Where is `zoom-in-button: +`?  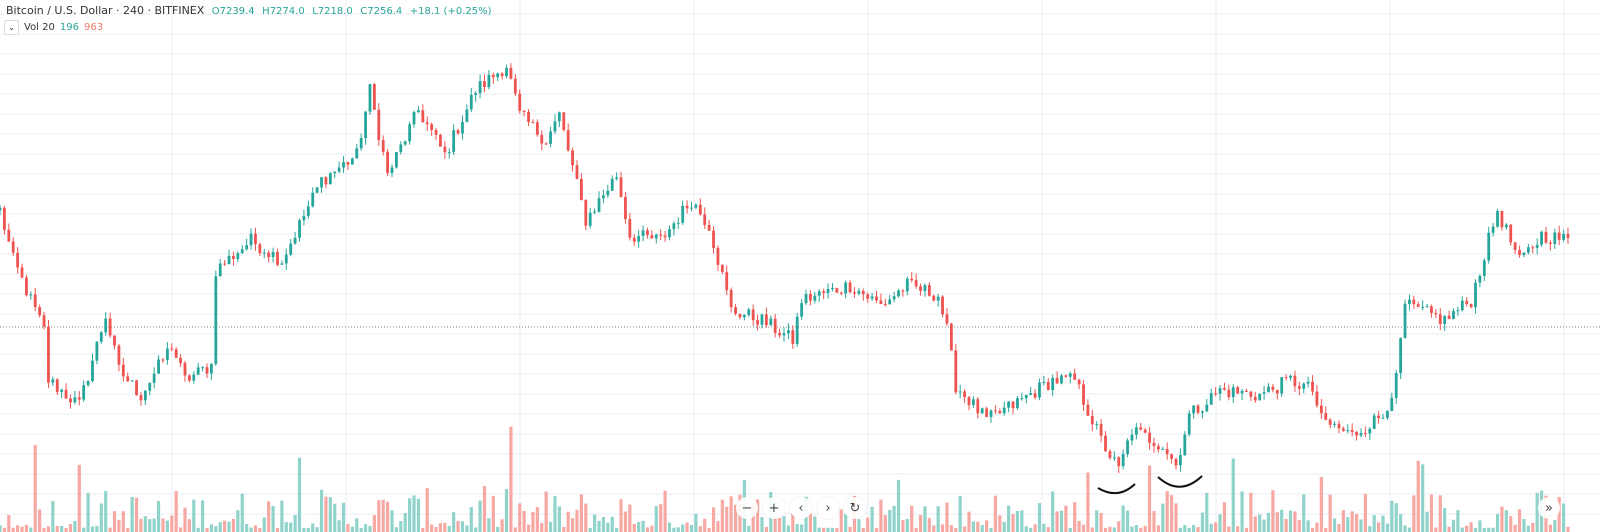 zoom-in-button: + is located at coordinates (774, 508).